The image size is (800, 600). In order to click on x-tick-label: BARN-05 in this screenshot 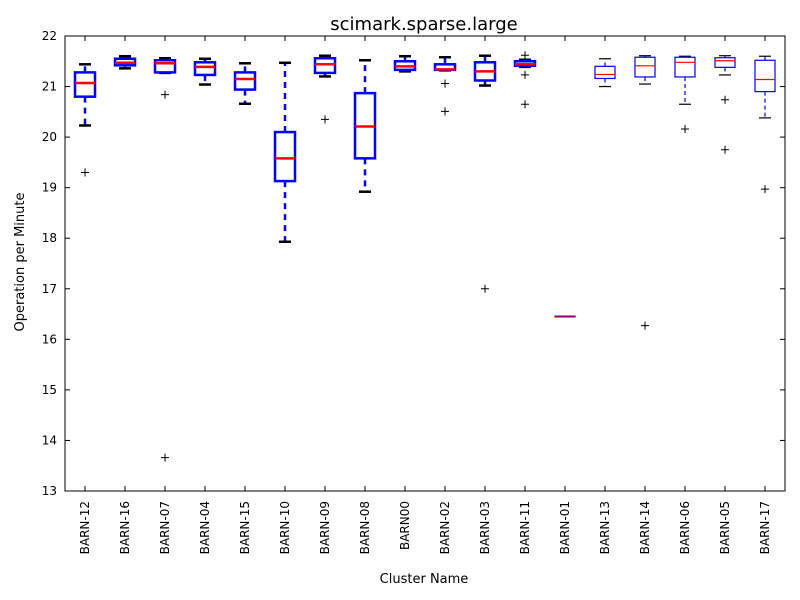, I will do `click(725, 527)`.